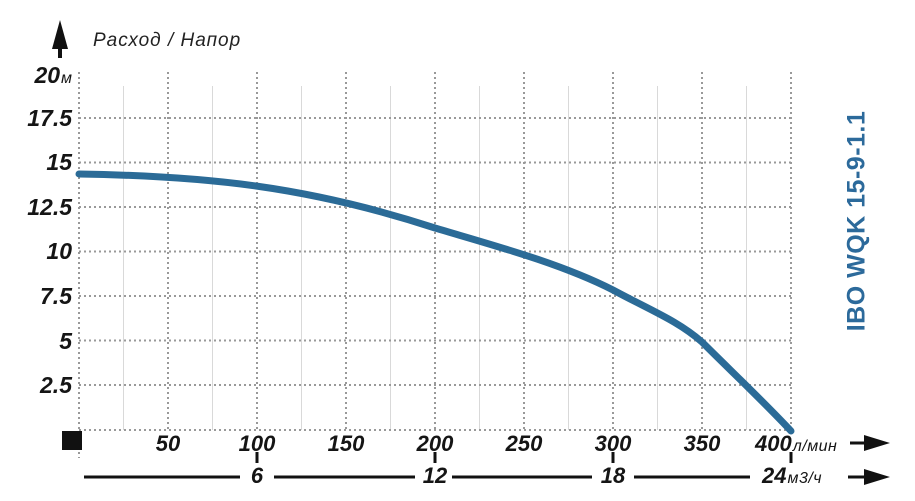 The width and height of the screenshot is (915, 501). What do you see at coordinates (613, 443) in the screenshot?
I see `x-tick-label-300: 300` at bounding box center [613, 443].